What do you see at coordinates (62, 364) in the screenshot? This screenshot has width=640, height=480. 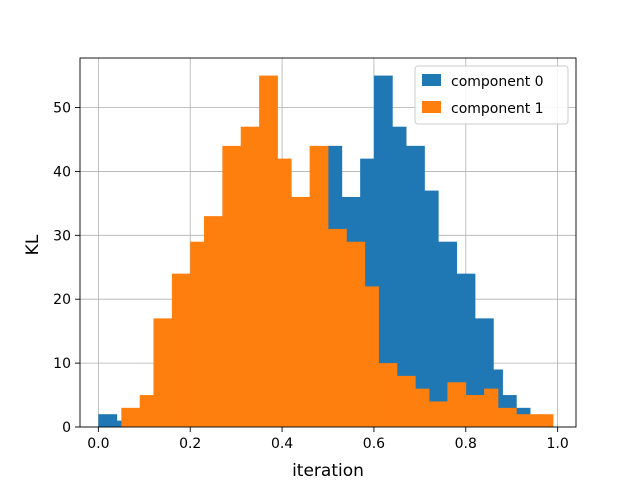 I see `y-tick-label: 10` at bounding box center [62, 364].